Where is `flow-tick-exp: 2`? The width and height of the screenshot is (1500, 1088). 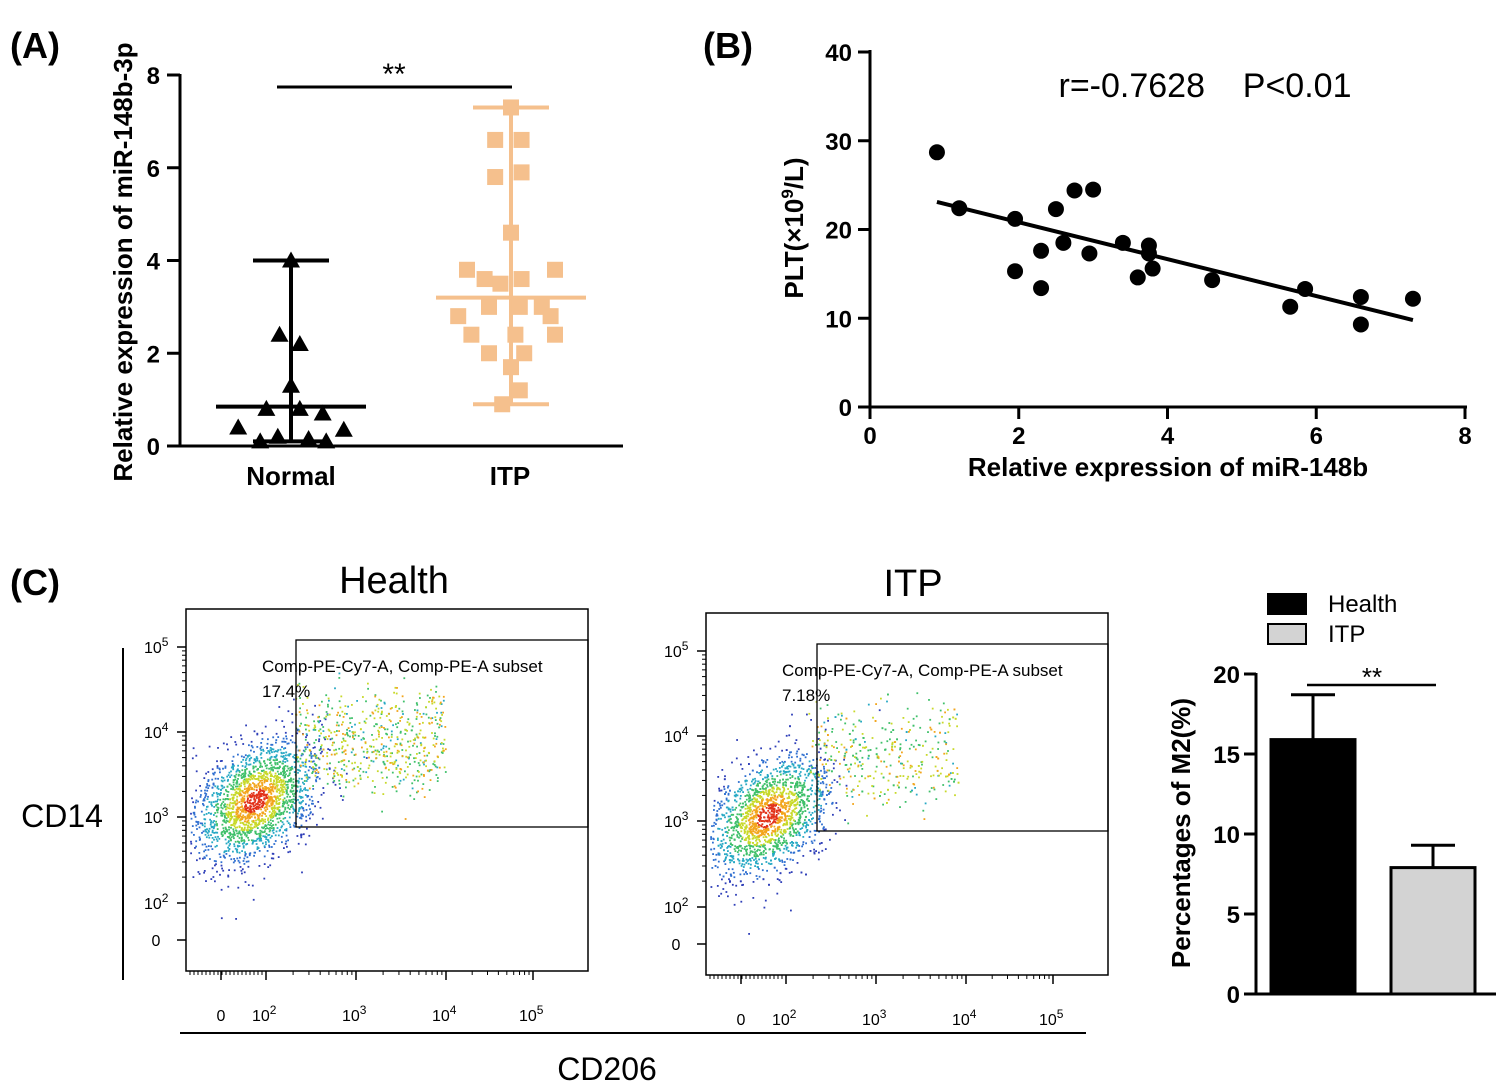 flow-tick-exp: 2 is located at coordinates (273, 1010).